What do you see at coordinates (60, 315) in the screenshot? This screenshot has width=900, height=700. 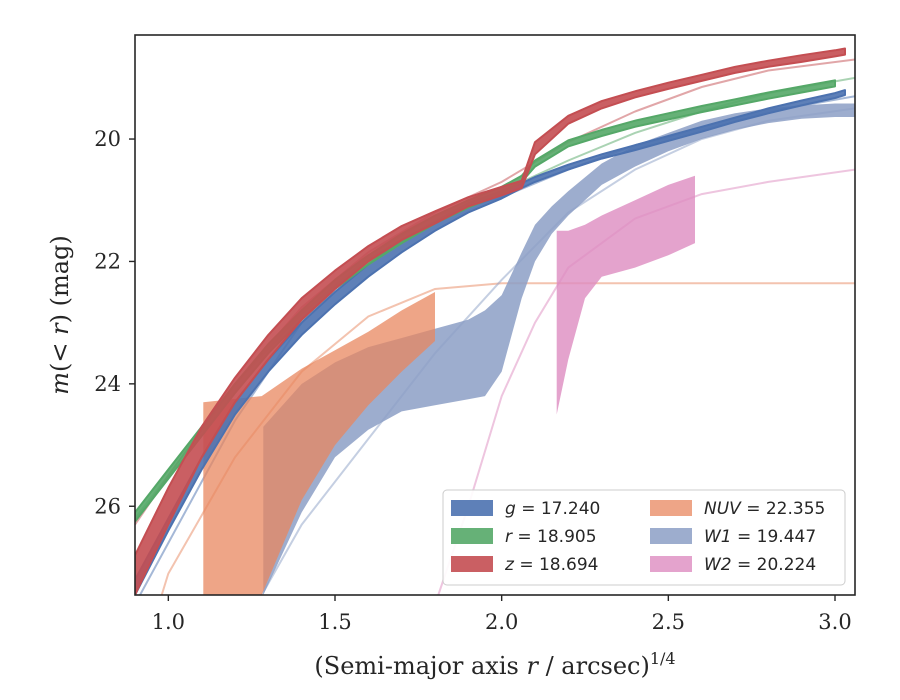 I see `y-axis-title: m(< r) (mag)` at bounding box center [60, 315].